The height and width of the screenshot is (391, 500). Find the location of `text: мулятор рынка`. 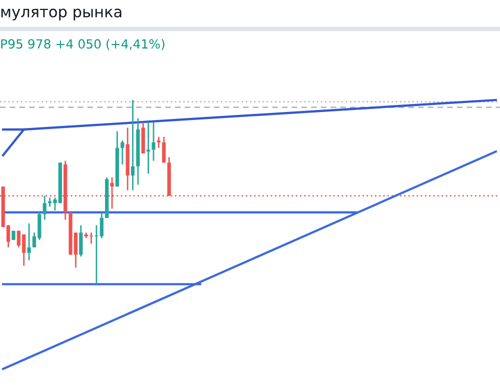

text: мулятор рынка is located at coordinates (61, 14).